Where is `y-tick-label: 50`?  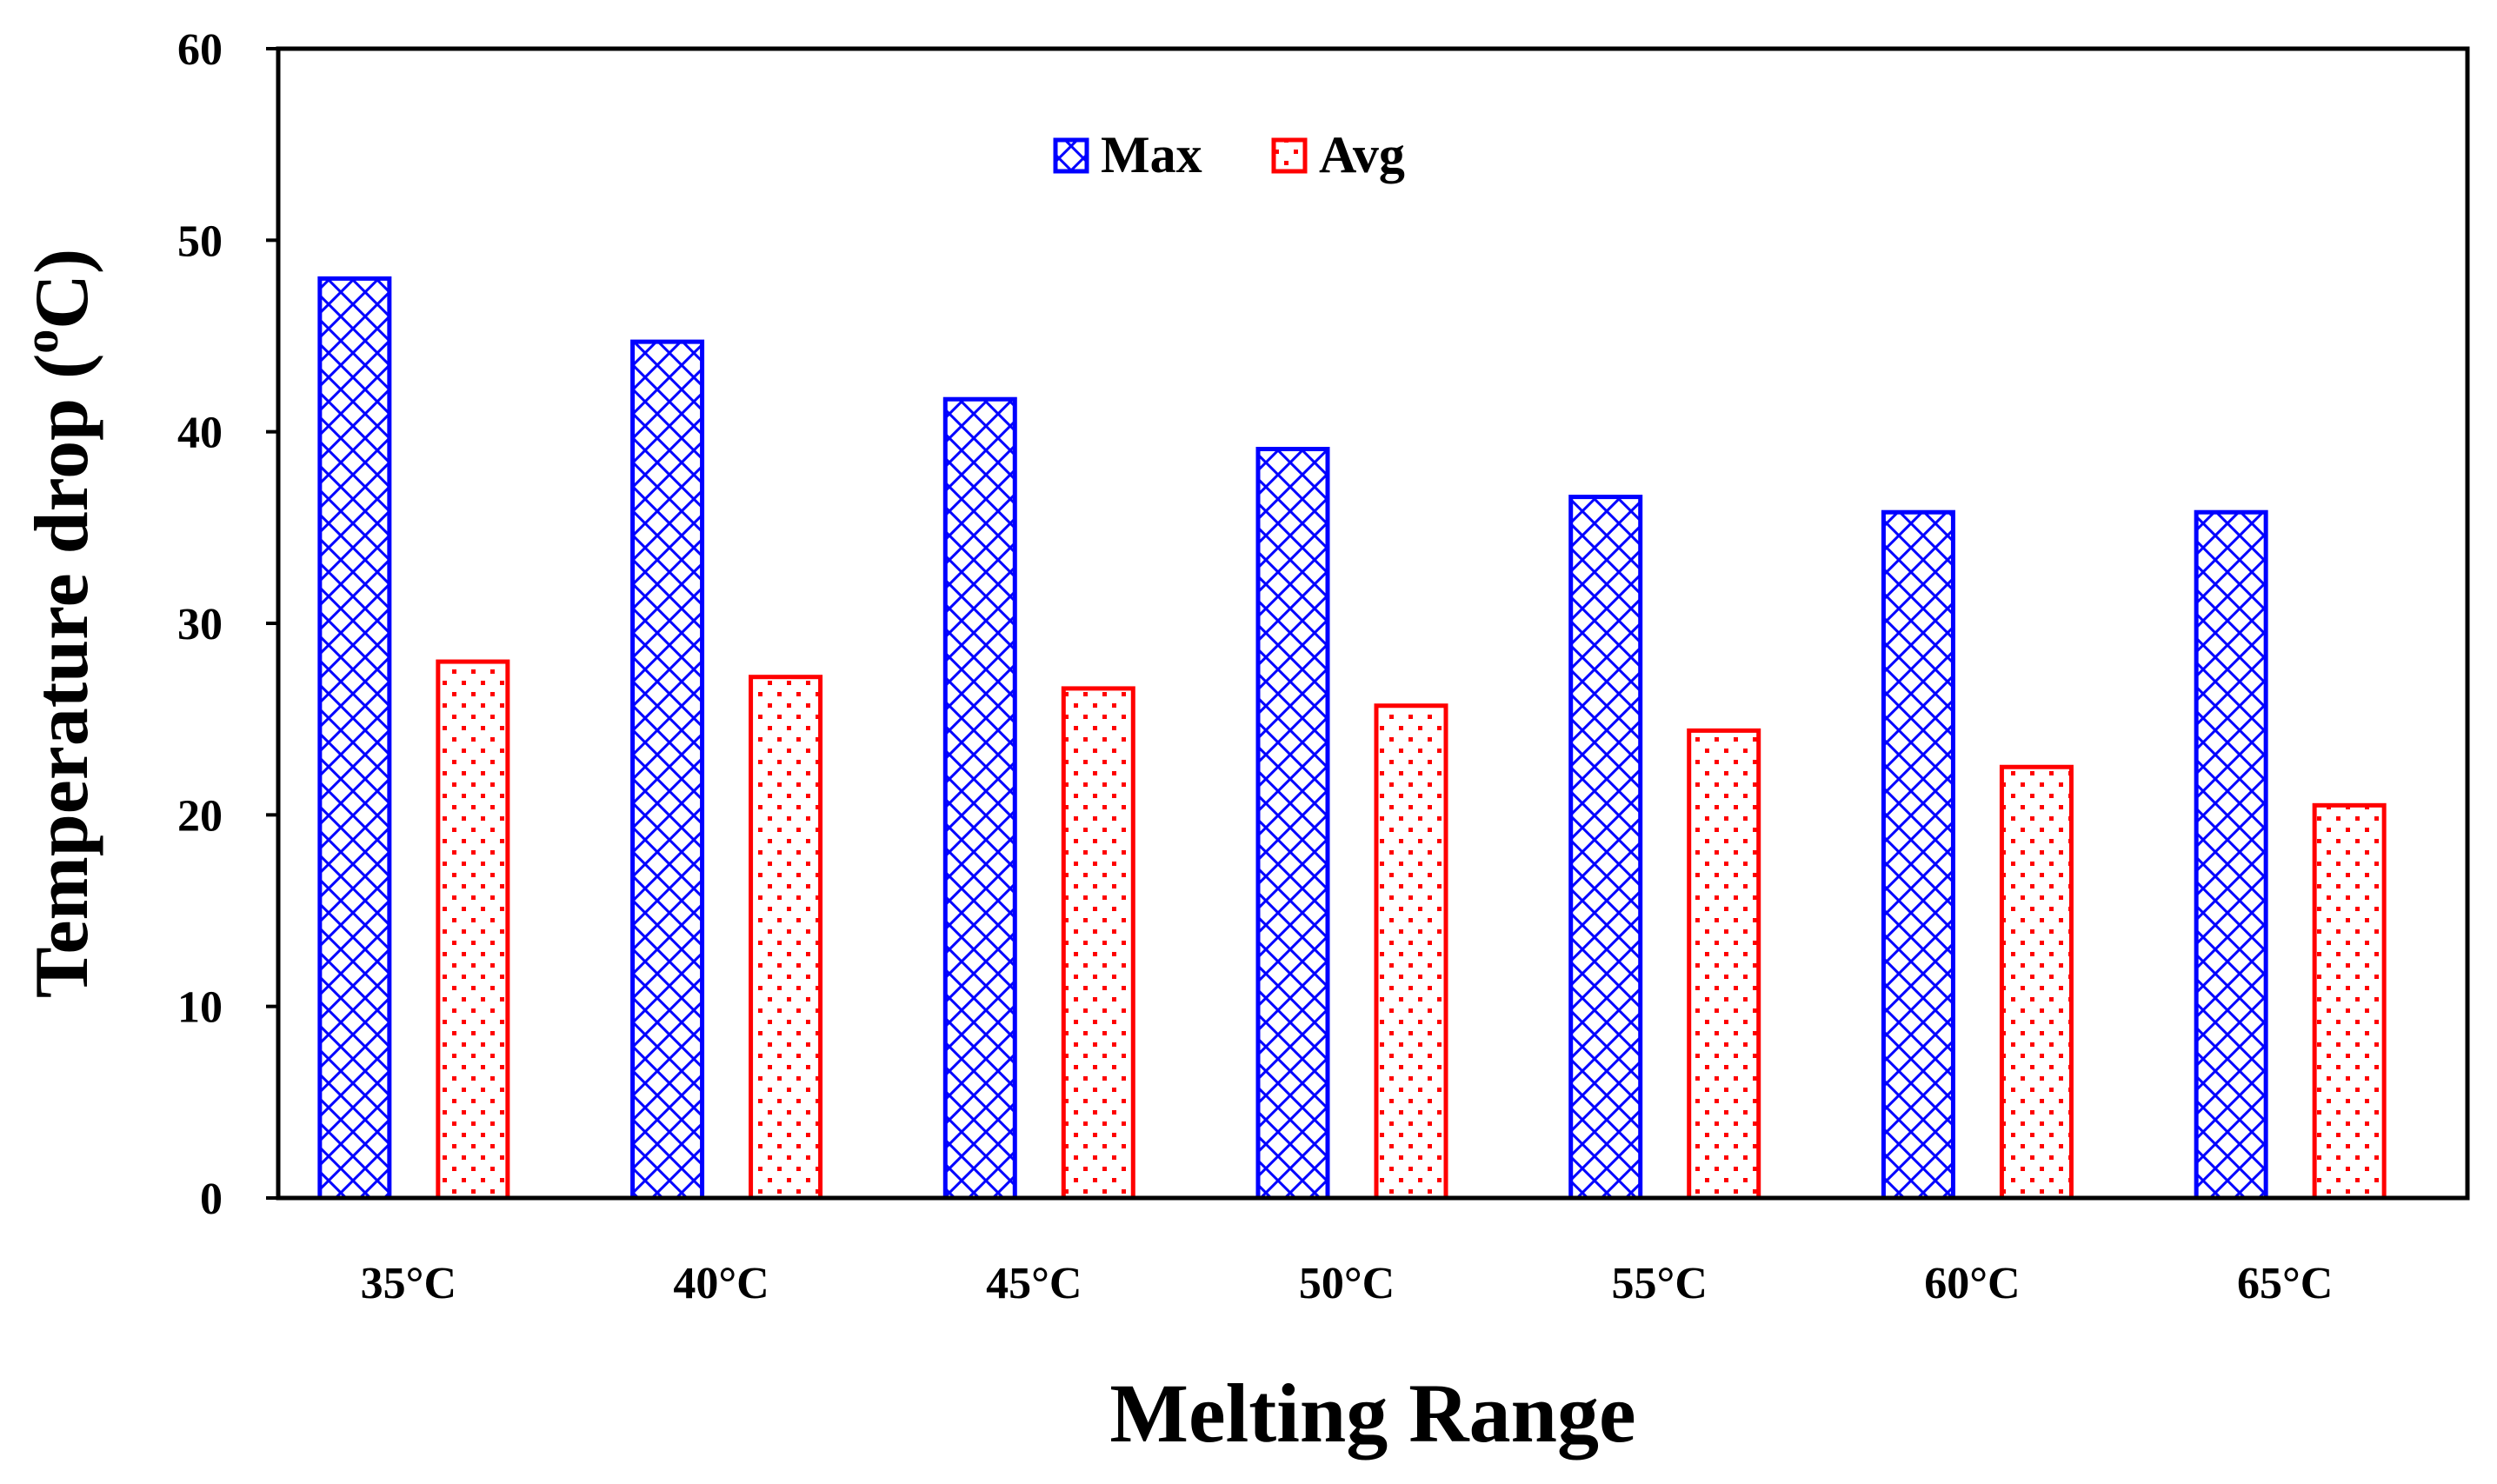 y-tick-label: 50 is located at coordinates (200, 241).